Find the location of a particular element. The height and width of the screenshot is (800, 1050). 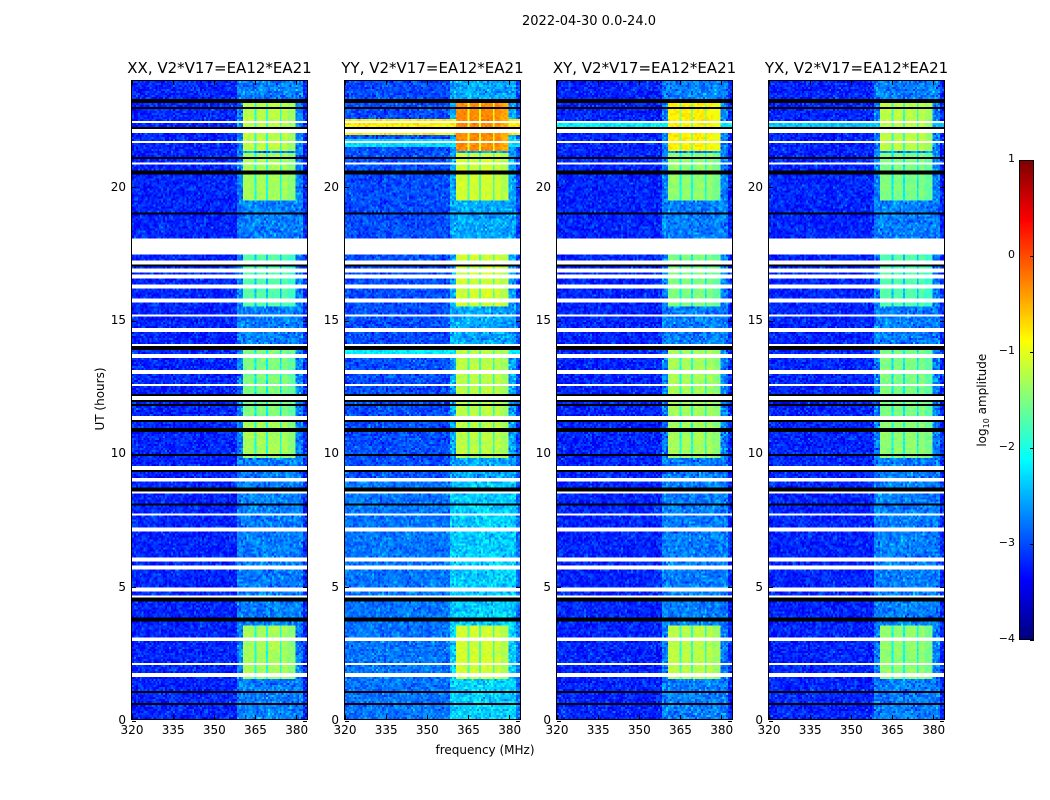

colorbar-tick-label: 0 is located at coordinates (1011, 254).